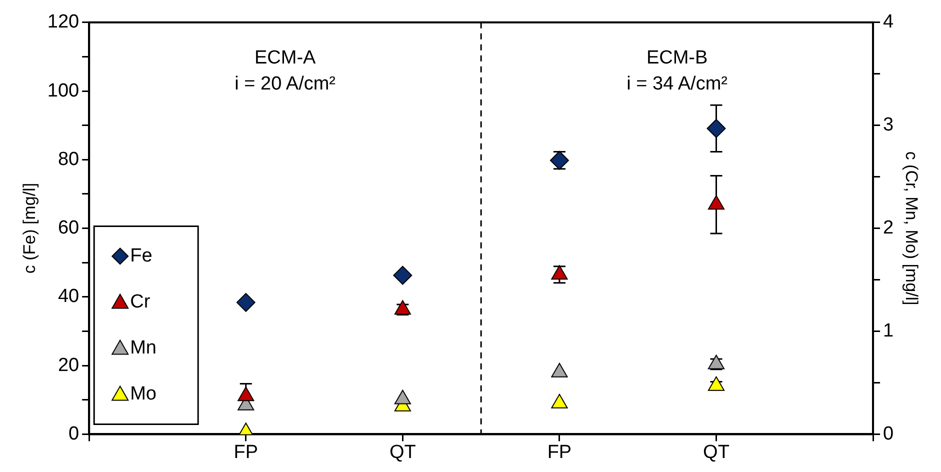 This screenshot has height=472, width=941. I want to click on y-axis-title: c (Fe) [mg/l], so click(29, 228).